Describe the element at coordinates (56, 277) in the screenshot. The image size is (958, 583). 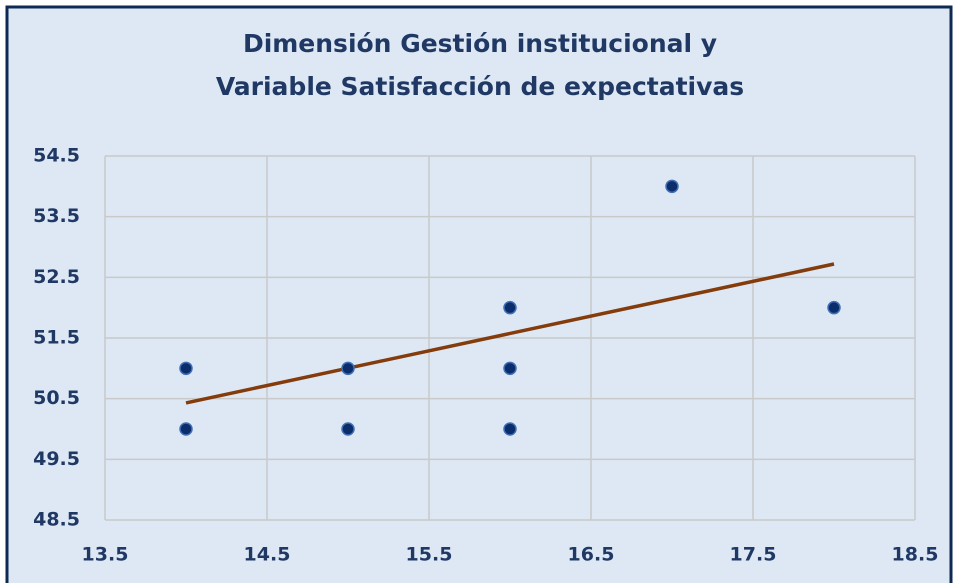
I see `y-tick-label: 52.5` at that location.